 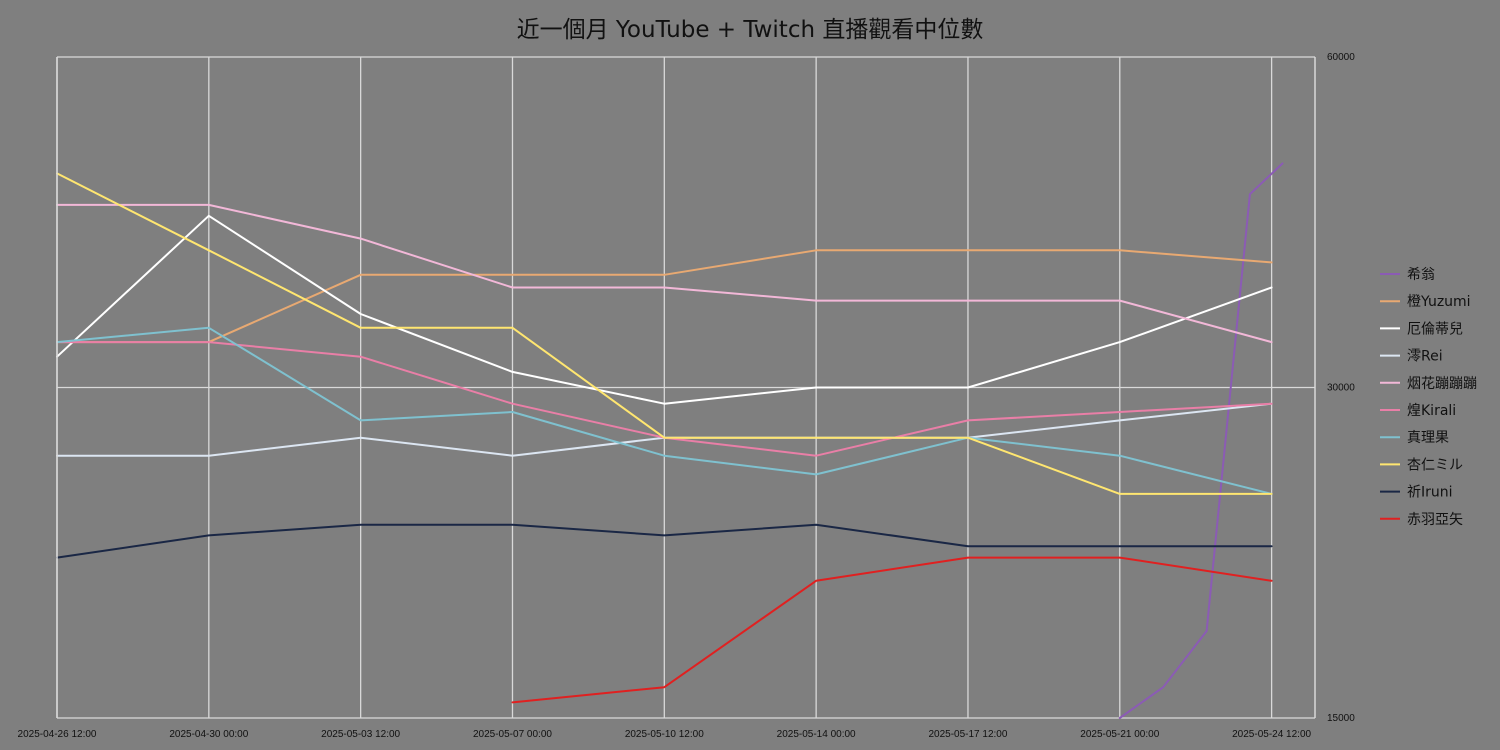 What do you see at coordinates (1430, 493) in the screenshot?
I see `legend-label: 祈Iruni` at bounding box center [1430, 493].